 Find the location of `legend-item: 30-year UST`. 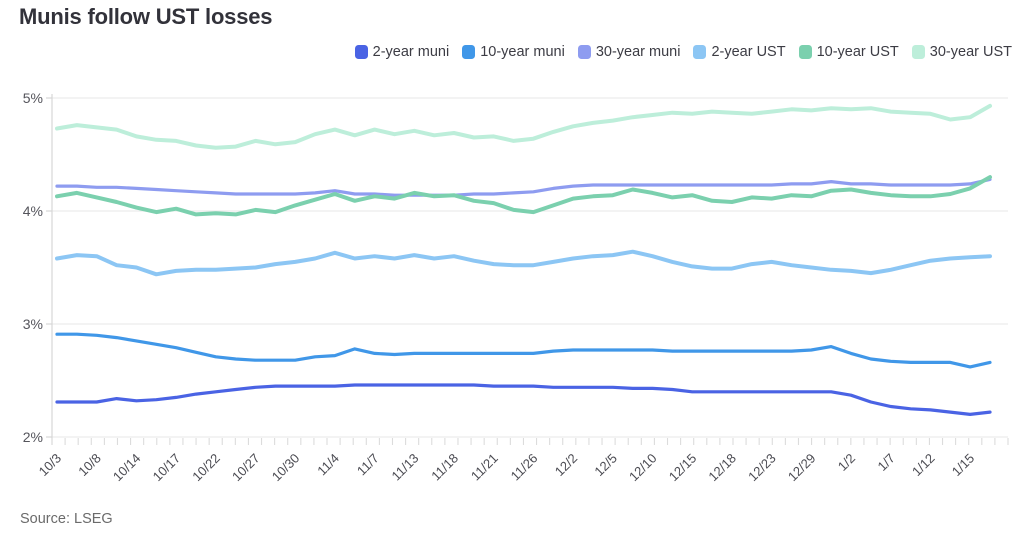

legend-item: 30-year UST is located at coordinates (961, 52).